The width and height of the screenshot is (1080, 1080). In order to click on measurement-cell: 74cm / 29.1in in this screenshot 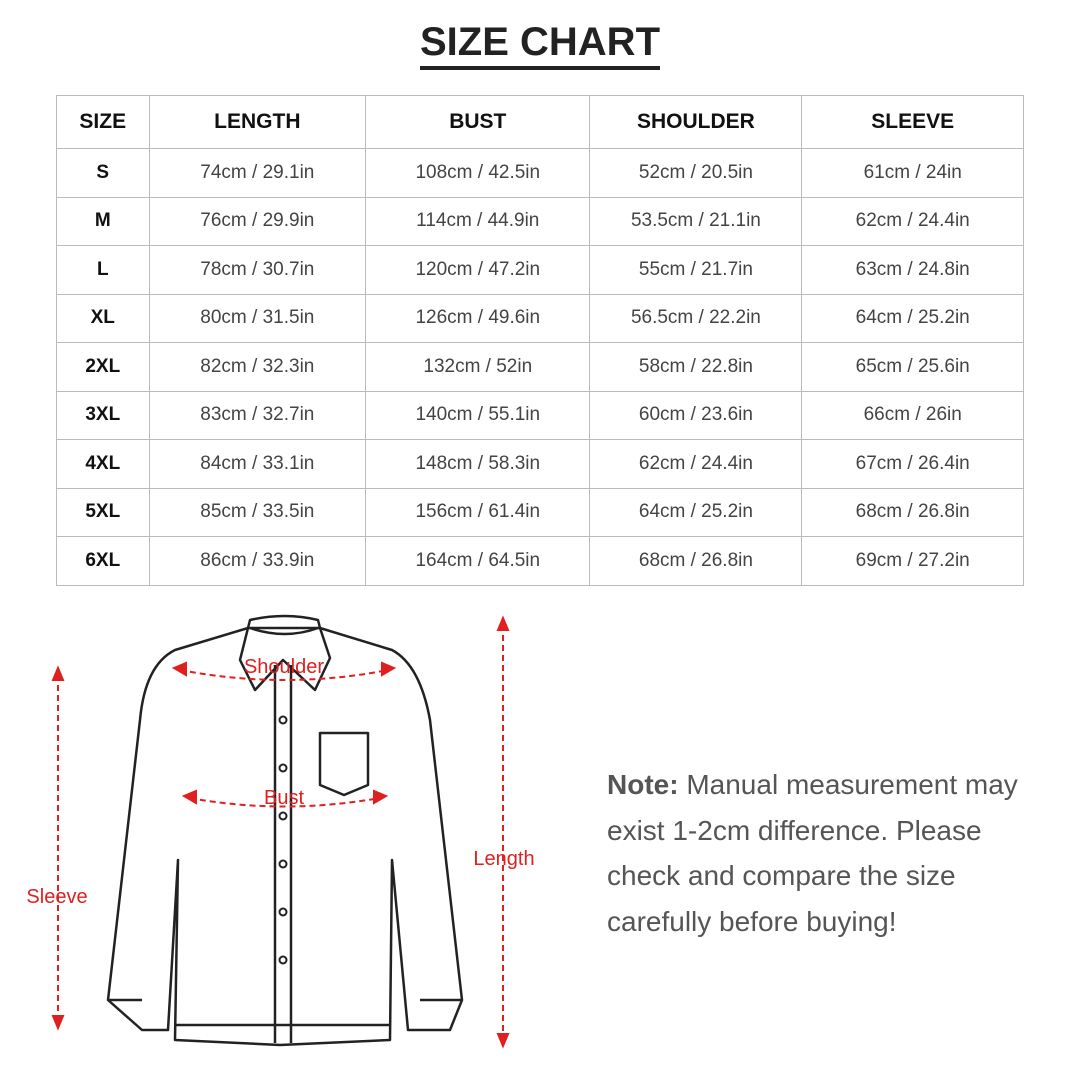, I will do `click(257, 173)`.